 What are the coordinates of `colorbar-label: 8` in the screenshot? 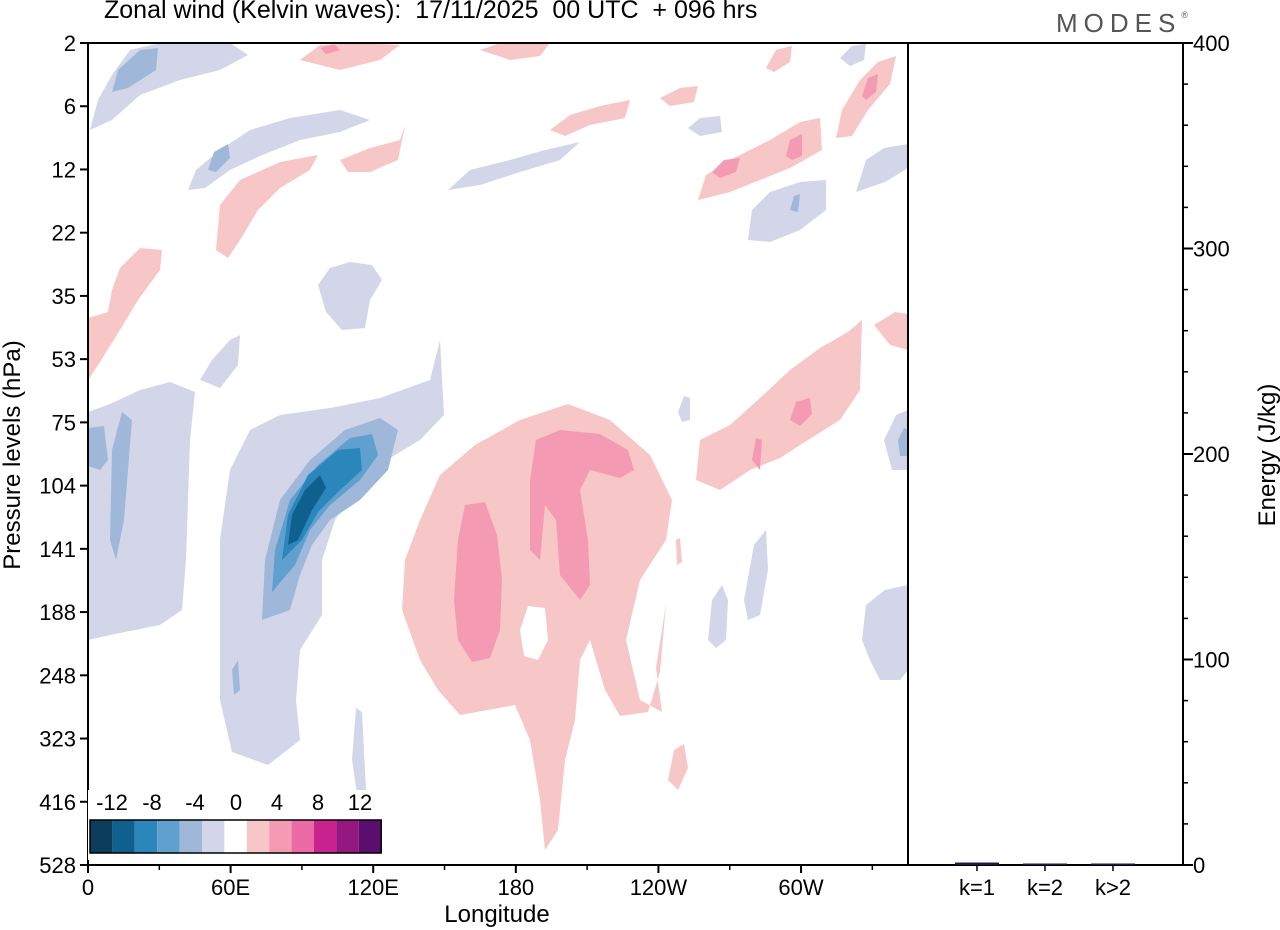 It's located at (318, 802).